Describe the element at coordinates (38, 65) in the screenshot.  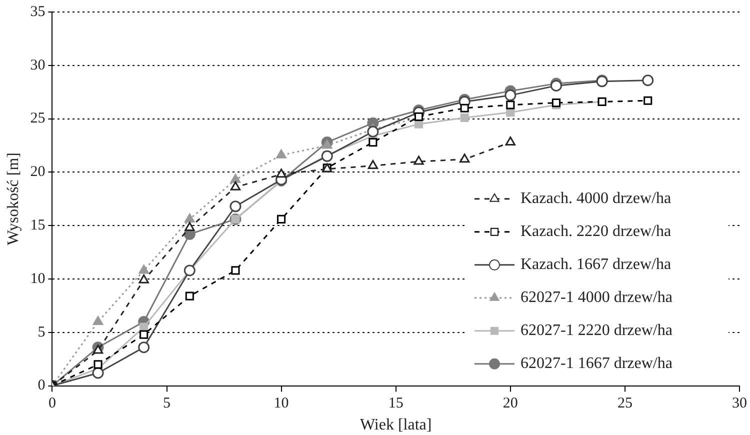
I see `y-tick-label: 30` at that location.